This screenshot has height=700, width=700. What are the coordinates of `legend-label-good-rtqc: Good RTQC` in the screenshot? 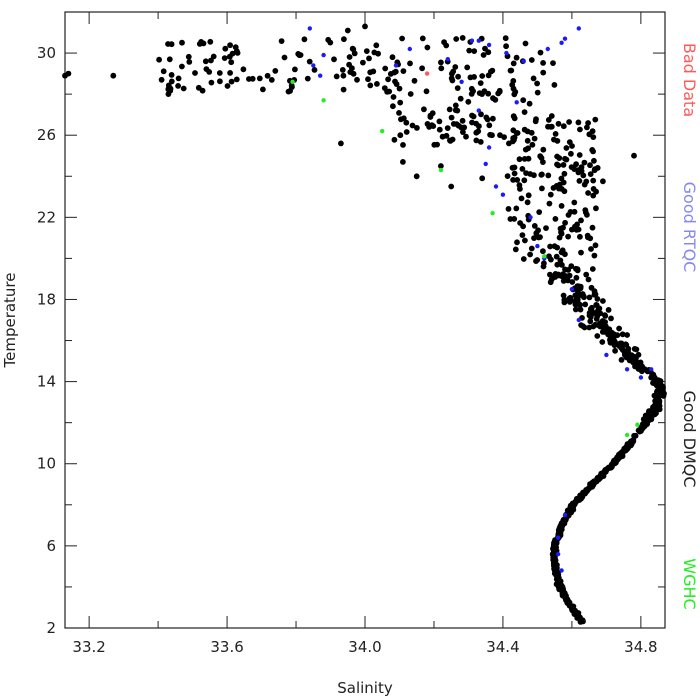 It's located at (689, 227).